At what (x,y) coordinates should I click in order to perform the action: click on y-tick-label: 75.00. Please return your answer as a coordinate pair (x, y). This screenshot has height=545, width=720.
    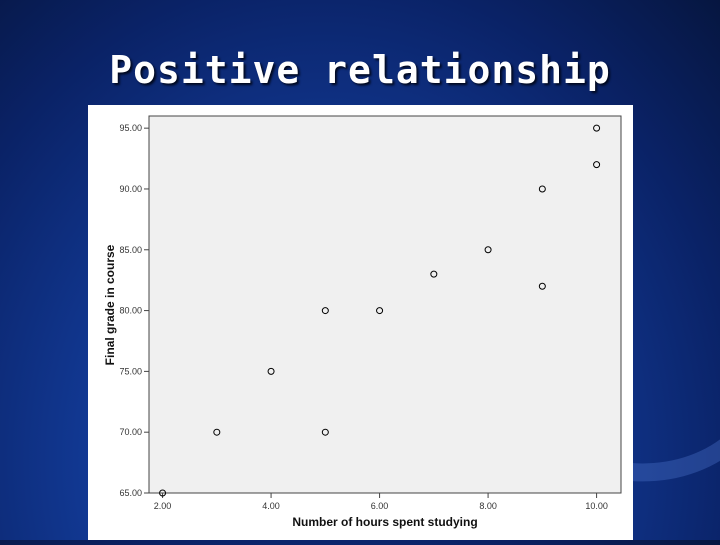
    Looking at the image, I should click on (130, 371).